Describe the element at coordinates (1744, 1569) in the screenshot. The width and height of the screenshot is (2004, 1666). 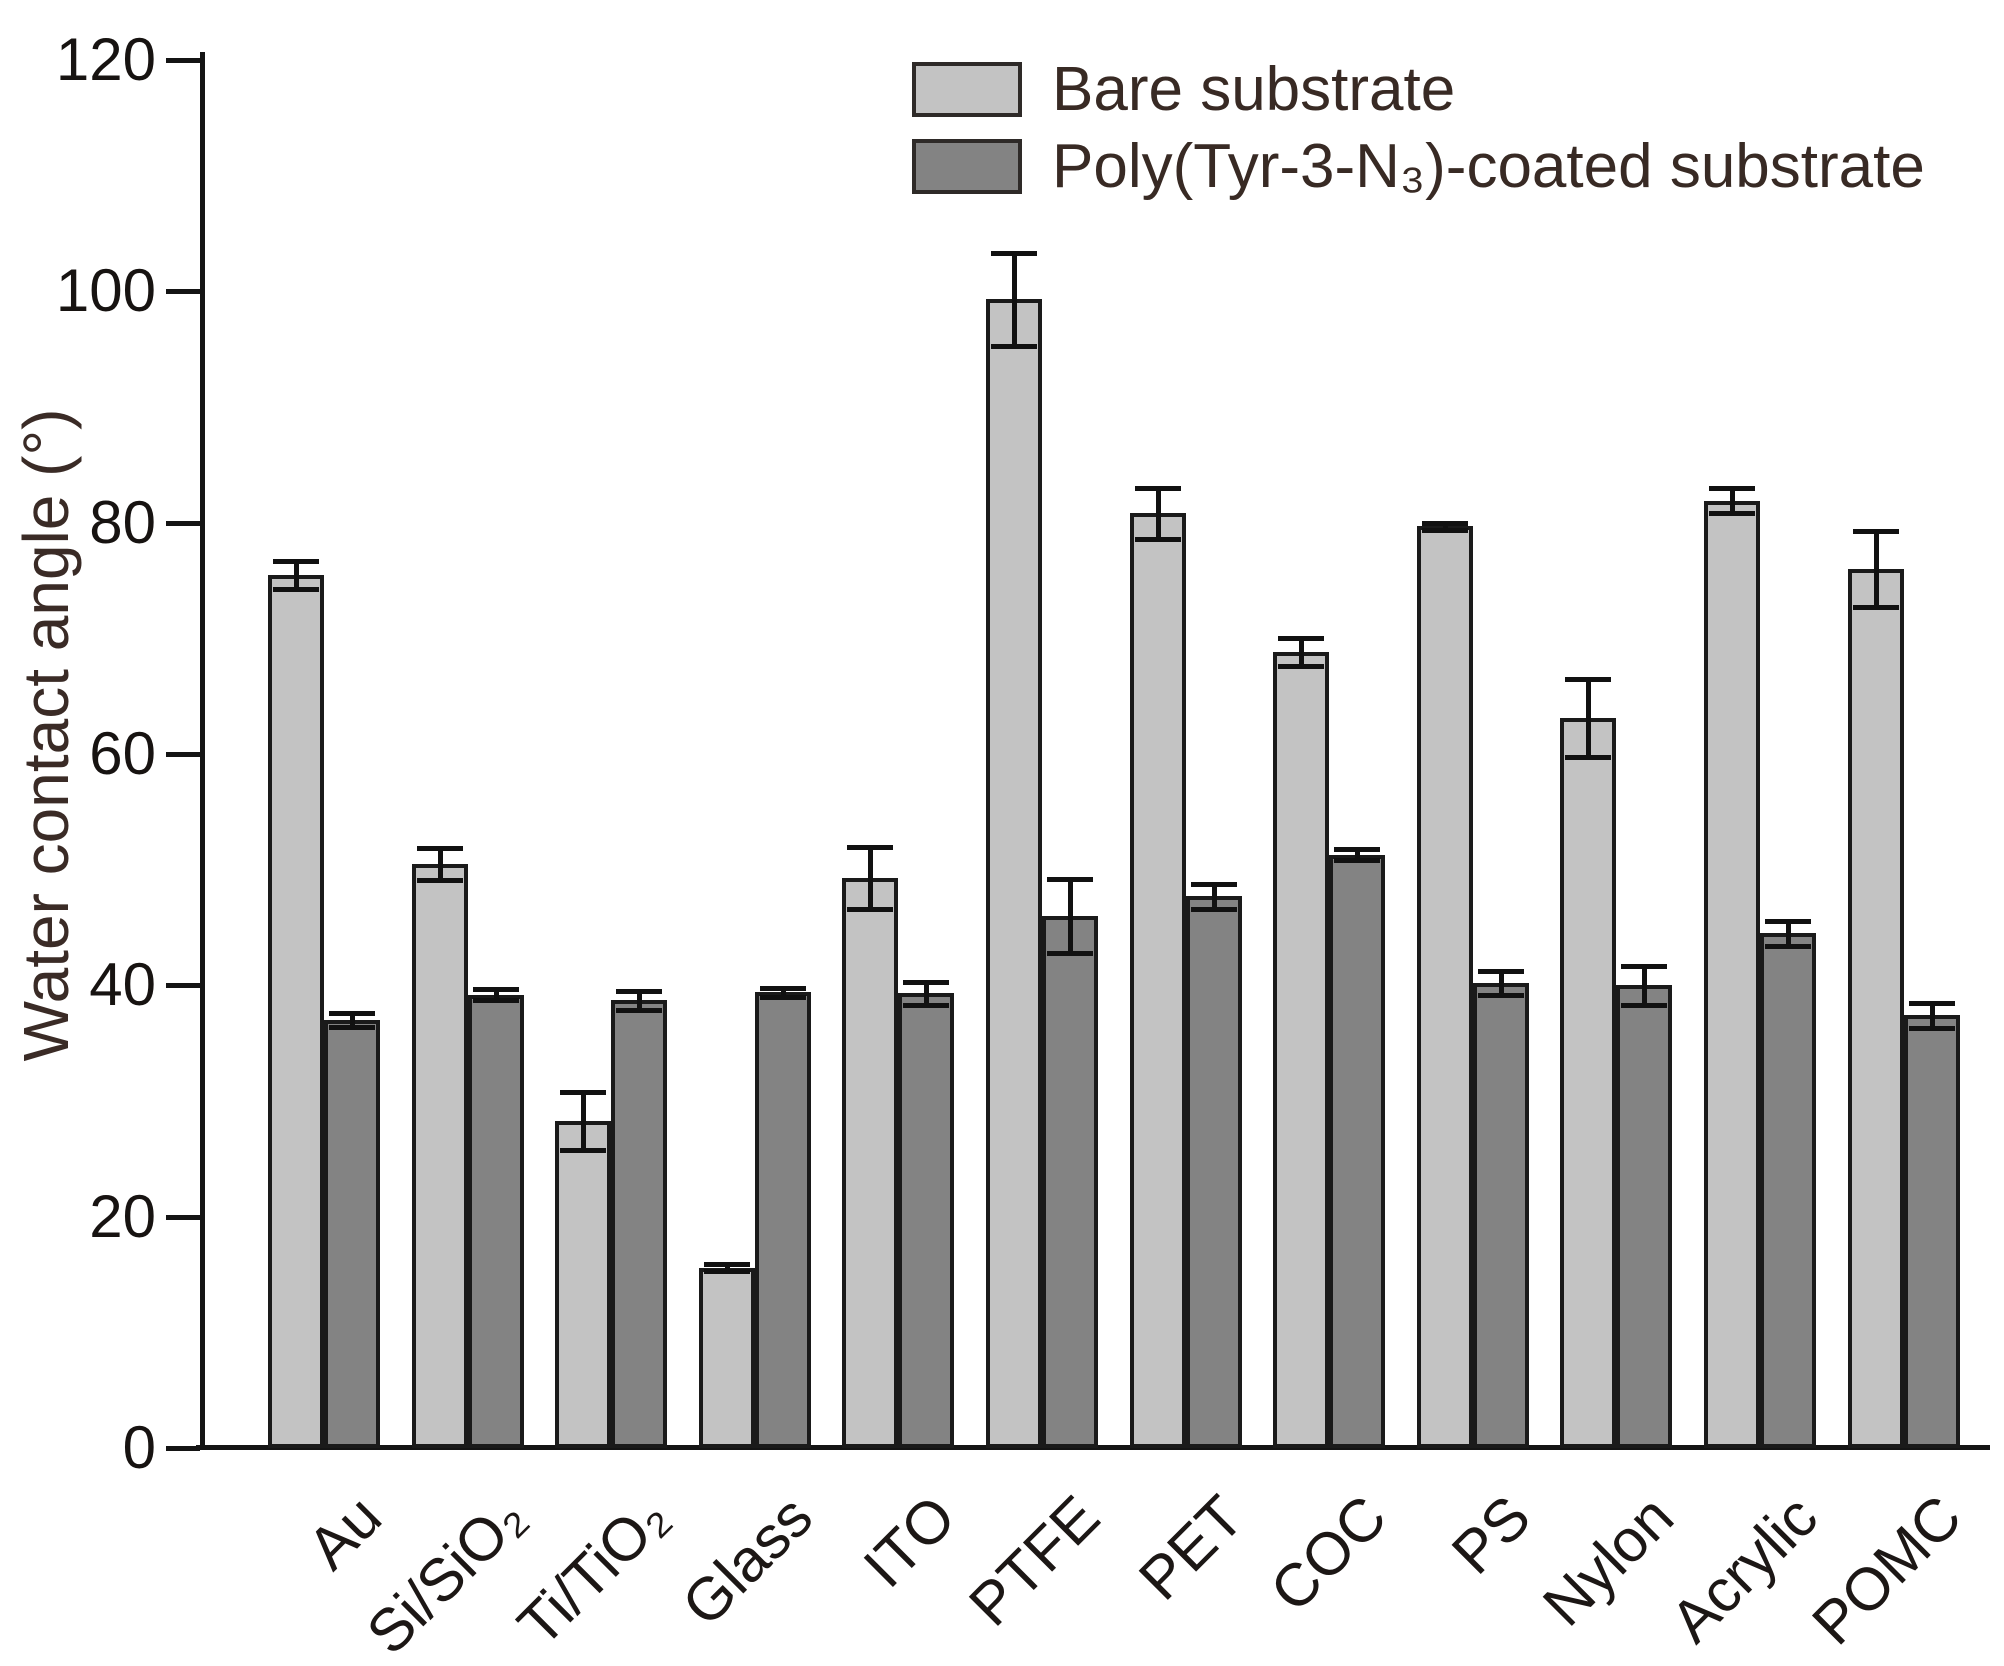
I see `x-tick-label-11: Acrylic` at that location.